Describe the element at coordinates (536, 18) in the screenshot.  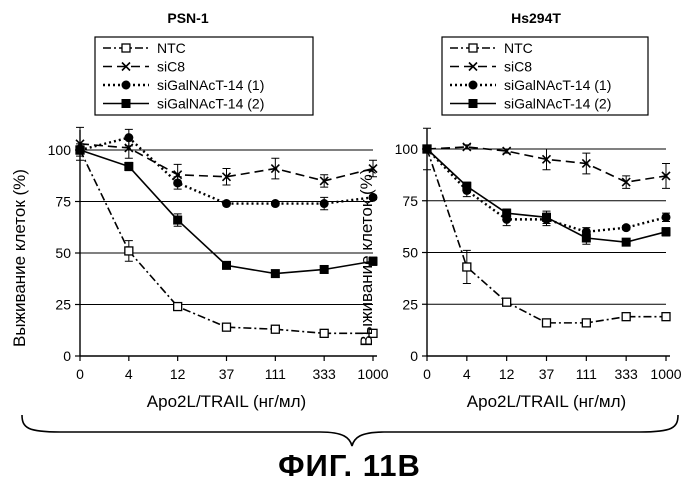
I see `chart-title: Hs294T` at that location.